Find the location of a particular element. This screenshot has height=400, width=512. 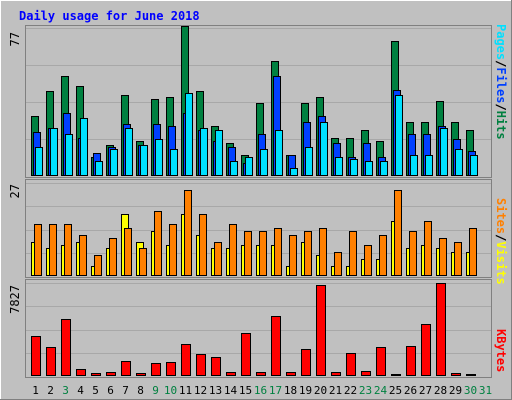

day-label-14: 14 is located at coordinates (231, 390).